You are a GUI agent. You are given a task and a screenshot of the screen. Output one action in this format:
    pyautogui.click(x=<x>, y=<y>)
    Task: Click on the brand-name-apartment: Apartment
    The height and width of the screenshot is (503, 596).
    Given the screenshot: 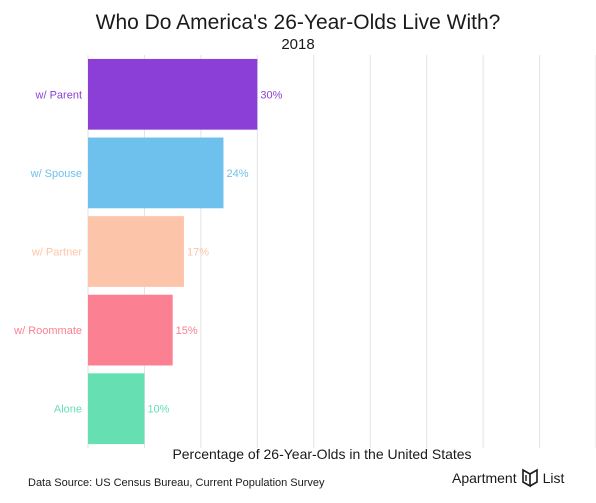 What is the action you would take?
    pyautogui.click(x=484, y=478)
    